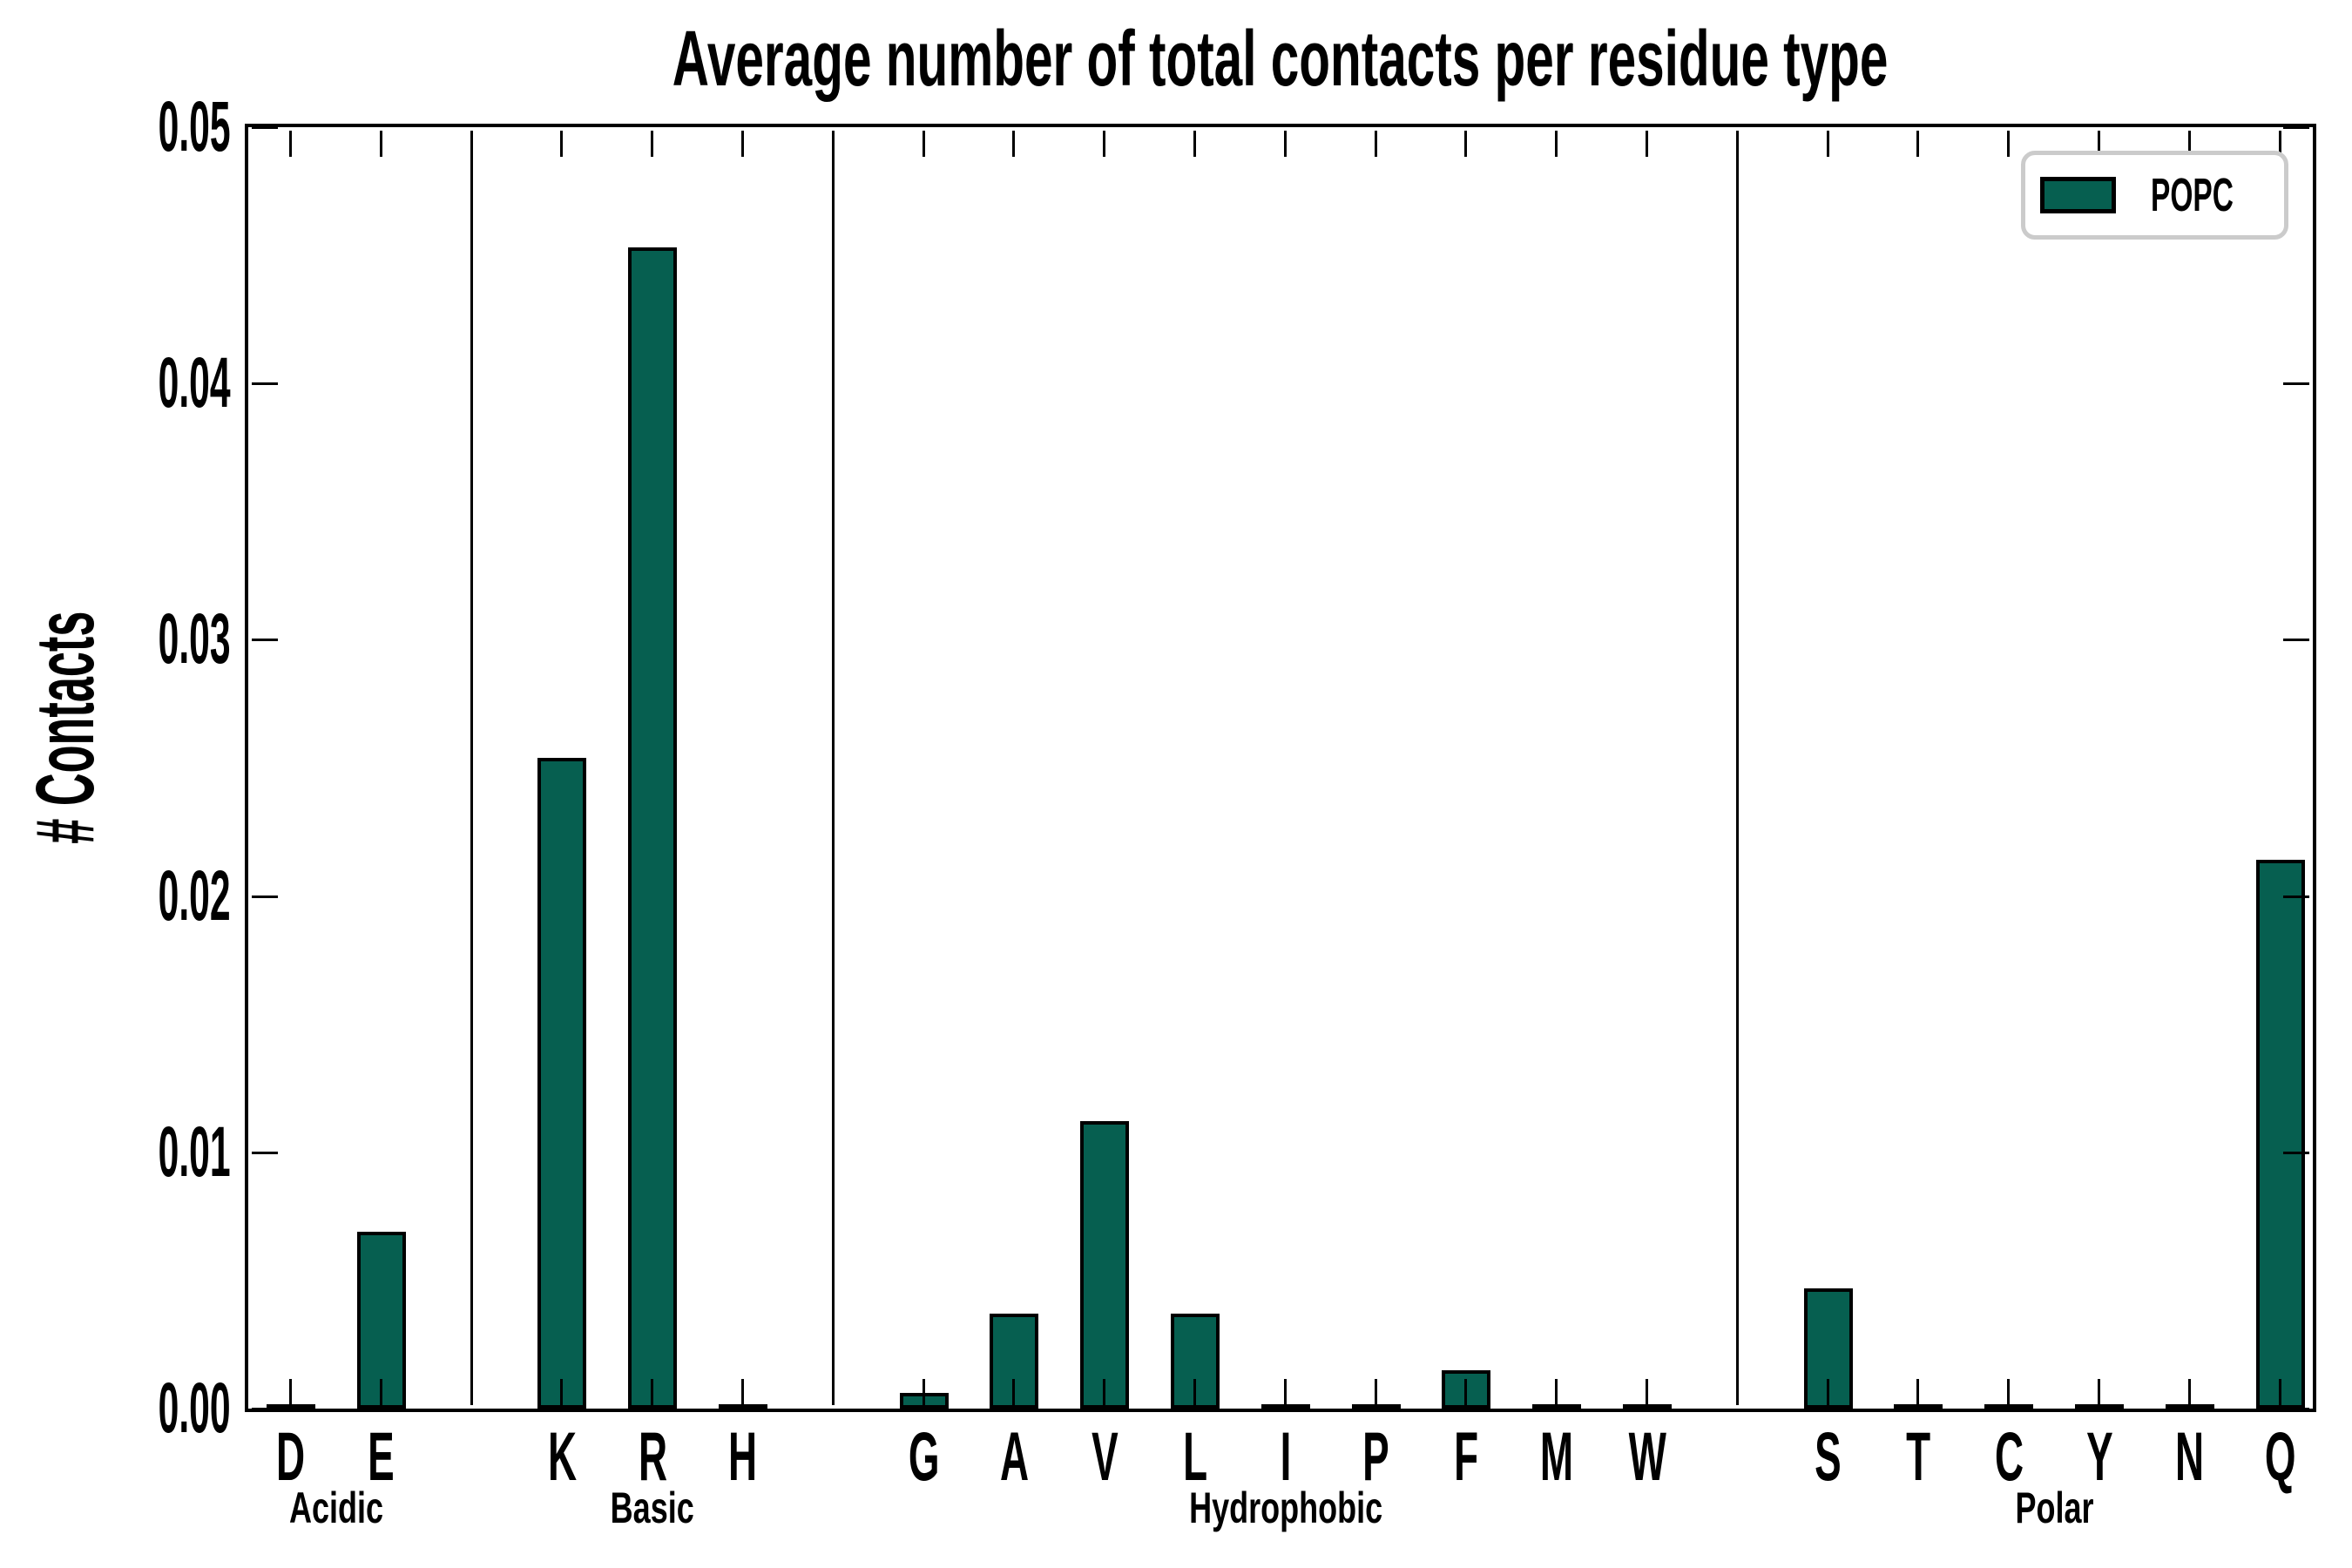 This screenshot has width=2352, height=1568. I want to click on x-tick-label-A-text: A, so click(1014, 1456).